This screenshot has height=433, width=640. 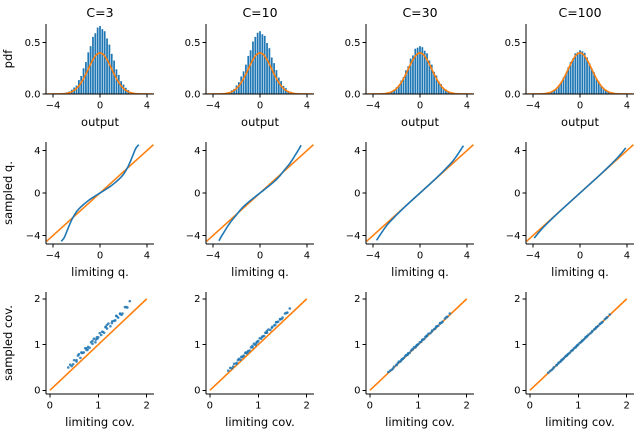 What do you see at coordinates (566, 357) in the screenshot?
I see `panel-cov-c100: 0 1 2 0 1 2 limiting cov.` at bounding box center [566, 357].